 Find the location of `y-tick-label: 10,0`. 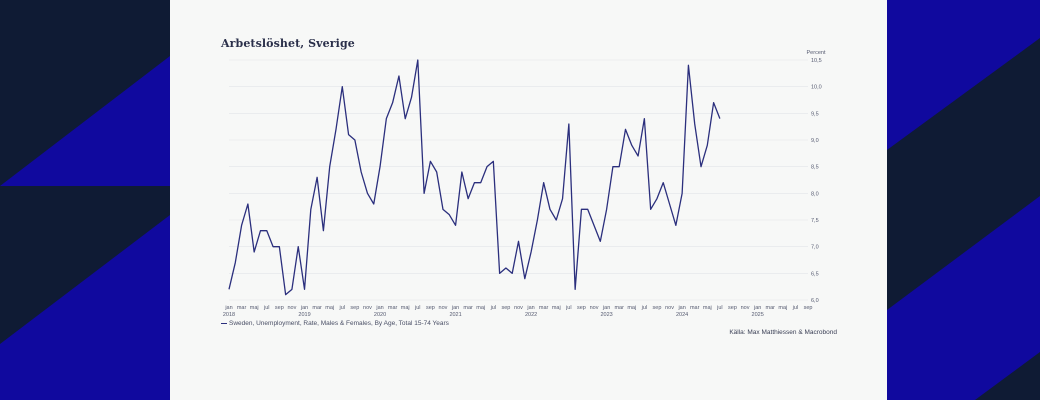

y-tick-label: 10,0 is located at coordinates (816, 88).